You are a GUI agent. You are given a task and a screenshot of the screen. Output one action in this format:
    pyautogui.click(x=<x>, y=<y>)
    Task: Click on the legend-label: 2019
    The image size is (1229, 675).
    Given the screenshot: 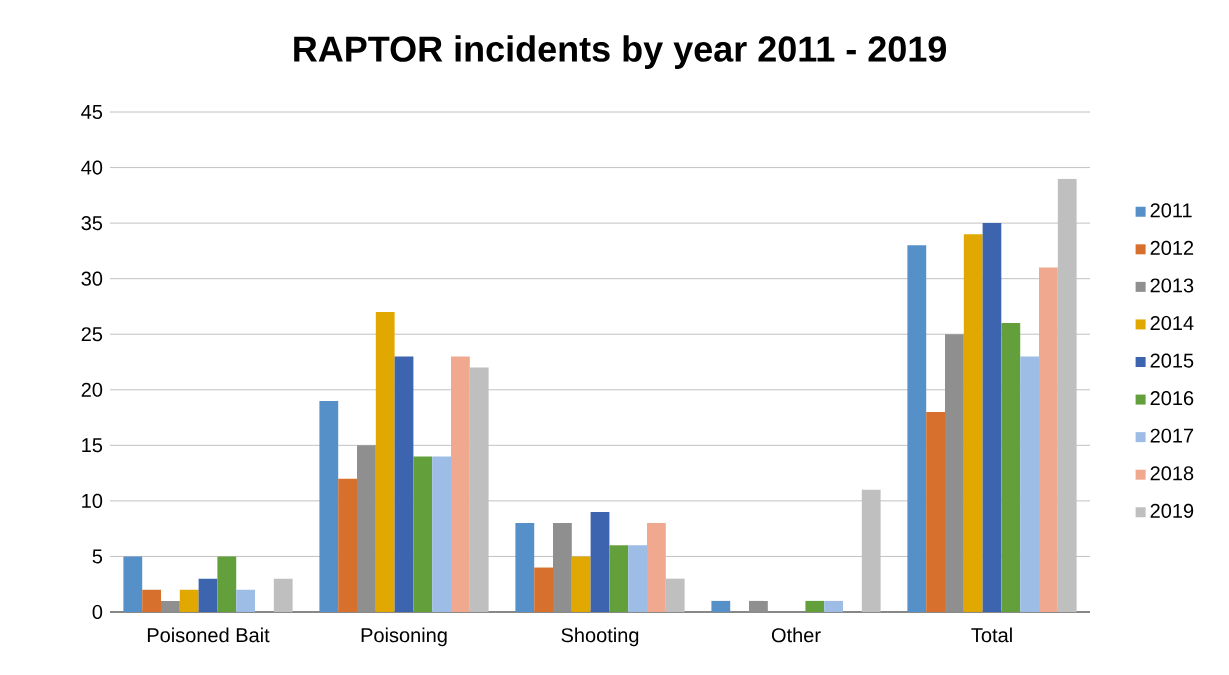 What is the action you would take?
    pyautogui.click(x=1172, y=510)
    